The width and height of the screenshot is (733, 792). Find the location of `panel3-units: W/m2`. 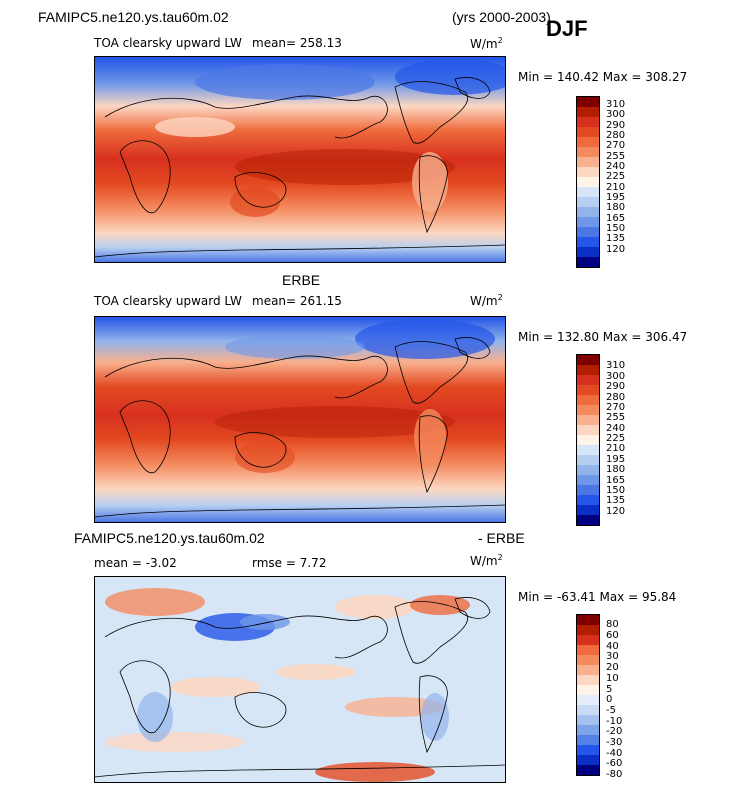

panel3-units: W/m2 is located at coordinates (486, 560).